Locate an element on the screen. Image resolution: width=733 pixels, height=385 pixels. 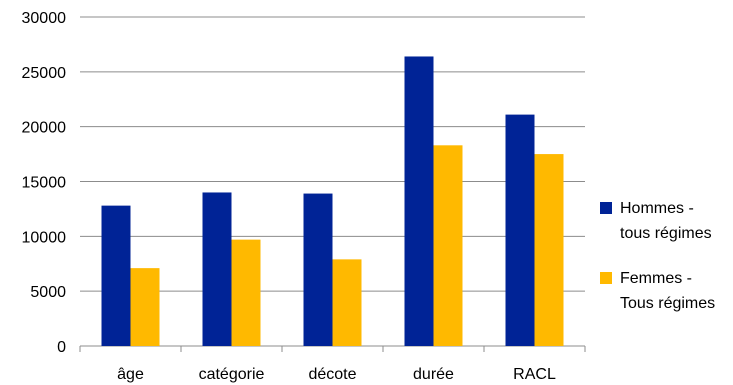
y-tick-label: 20000 is located at coordinates (44, 128).